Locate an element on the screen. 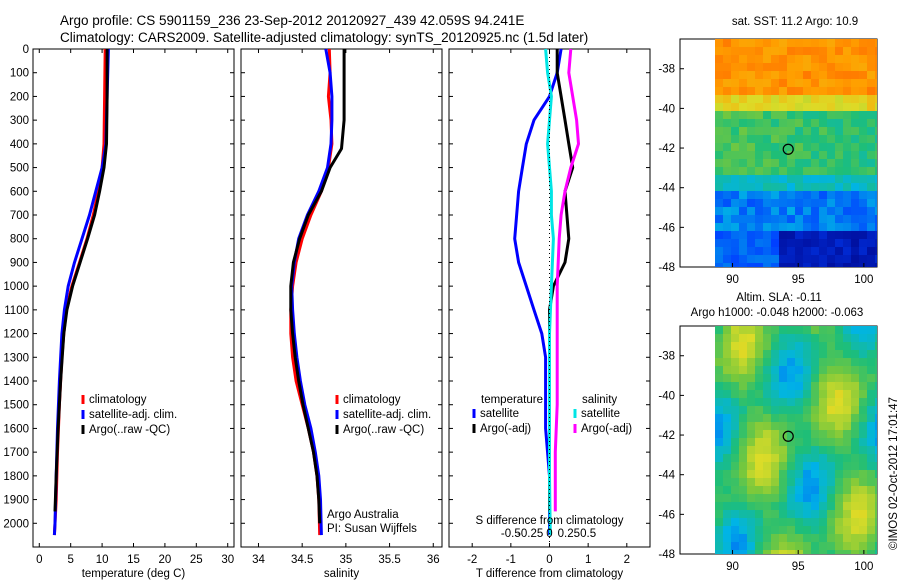 The height and width of the screenshot is (580, 900). y-tick-label: 1000 is located at coordinates (16, 287).